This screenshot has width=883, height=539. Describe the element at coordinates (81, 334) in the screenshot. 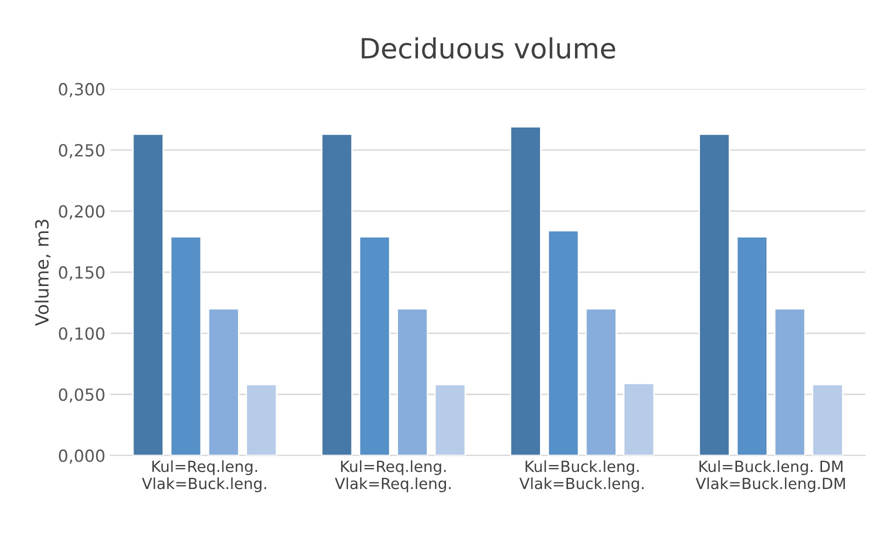

I see `y-tick-label: 0,100` at that location.